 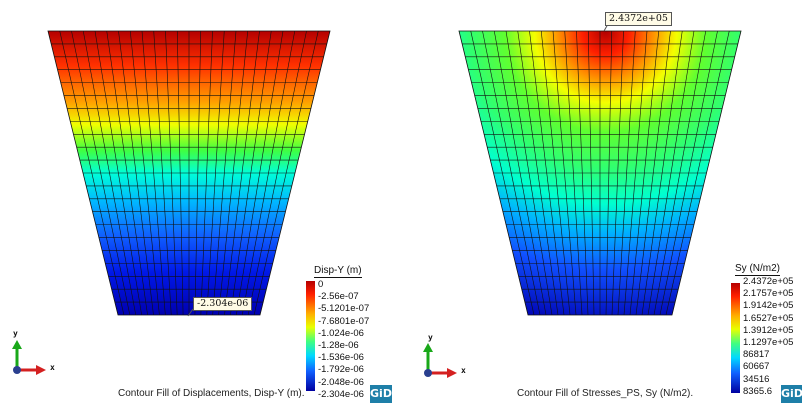 What do you see at coordinates (768, 330) in the screenshot?
I see `legend-label: 1.3912e+05` at bounding box center [768, 330].